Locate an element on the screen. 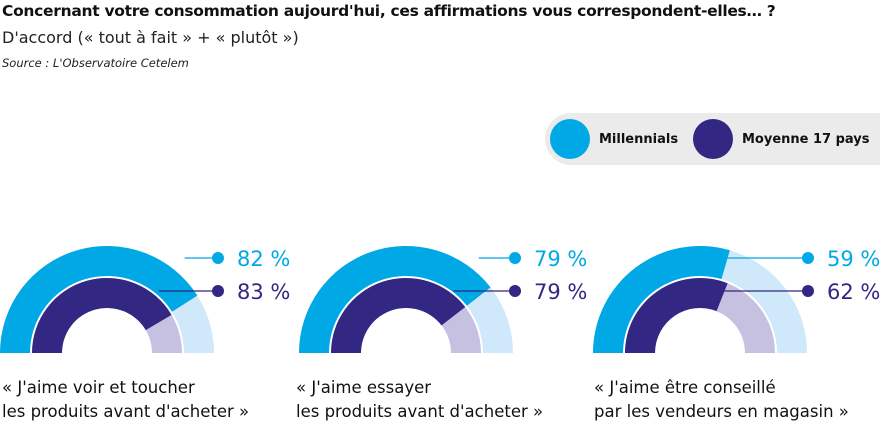  gauge-2-millennials-value-arc is located at coordinates (395, 299).